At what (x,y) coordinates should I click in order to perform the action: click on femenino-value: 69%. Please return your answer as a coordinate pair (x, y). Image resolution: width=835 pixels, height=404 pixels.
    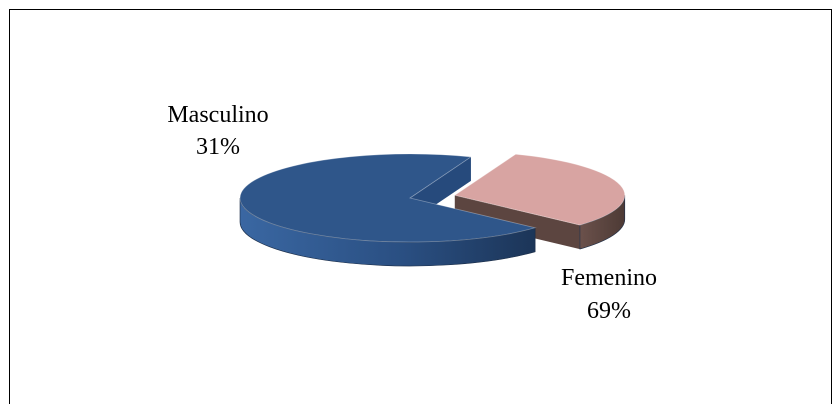
    Looking at the image, I should click on (609, 311).